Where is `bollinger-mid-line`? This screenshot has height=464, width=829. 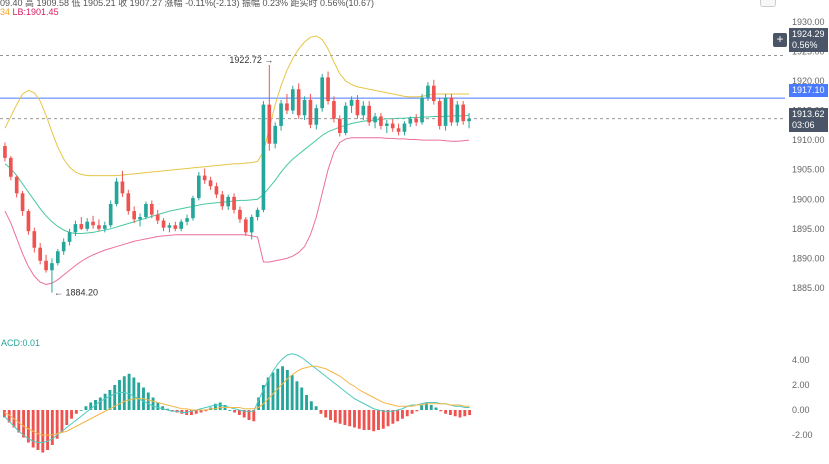
bollinger-mid-line is located at coordinates (237, 174).